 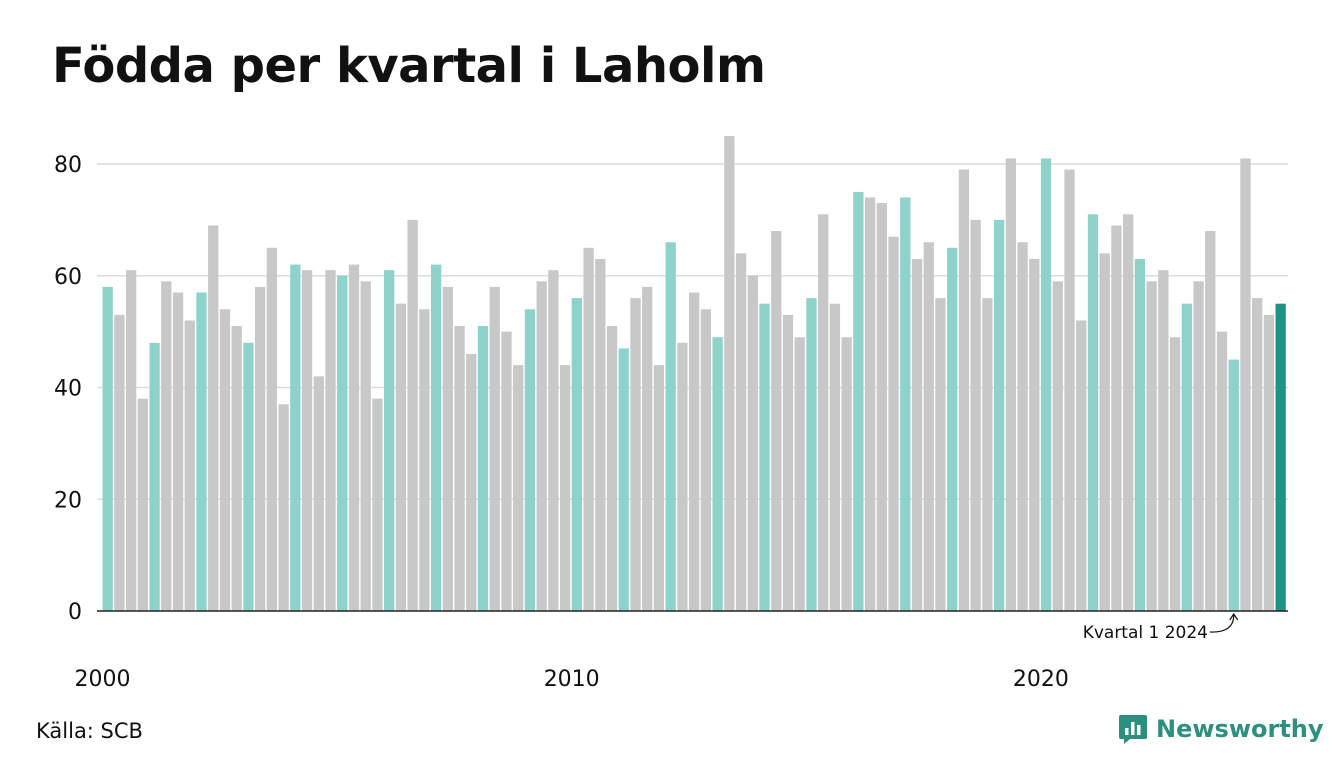 I want to click on y-tick-label: 60, so click(x=68, y=277).